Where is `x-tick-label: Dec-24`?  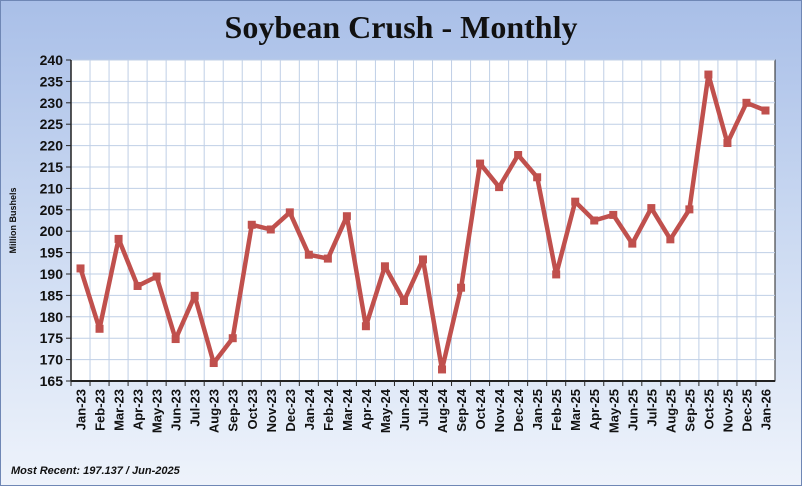 x-tick-label: Dec-24 is located at coordinates (518, 409).